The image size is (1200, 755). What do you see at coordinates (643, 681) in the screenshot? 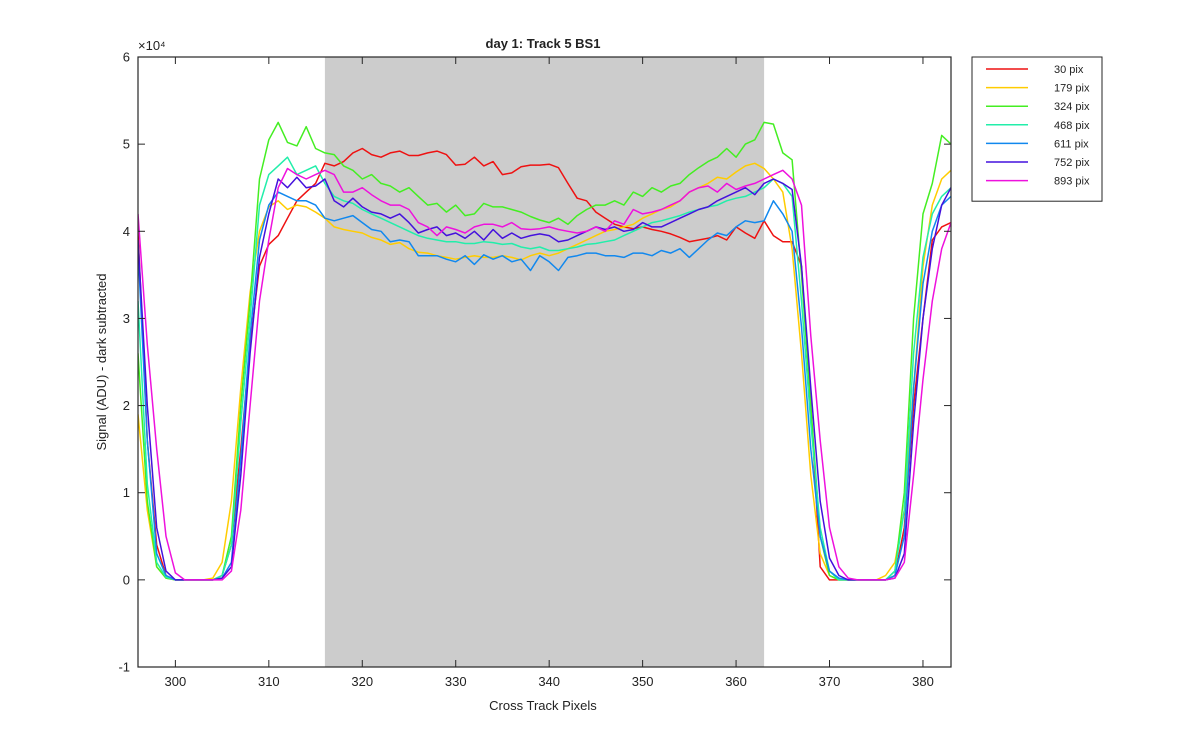
I see `x-tick-label: 350` at bounding box center [643, 681].